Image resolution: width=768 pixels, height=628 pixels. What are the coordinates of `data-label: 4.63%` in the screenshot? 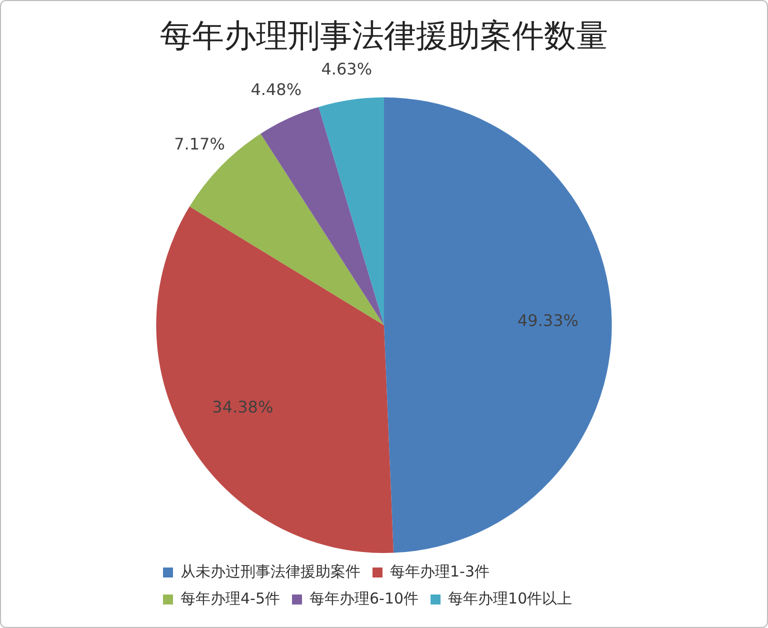 It's located at (346, 68).